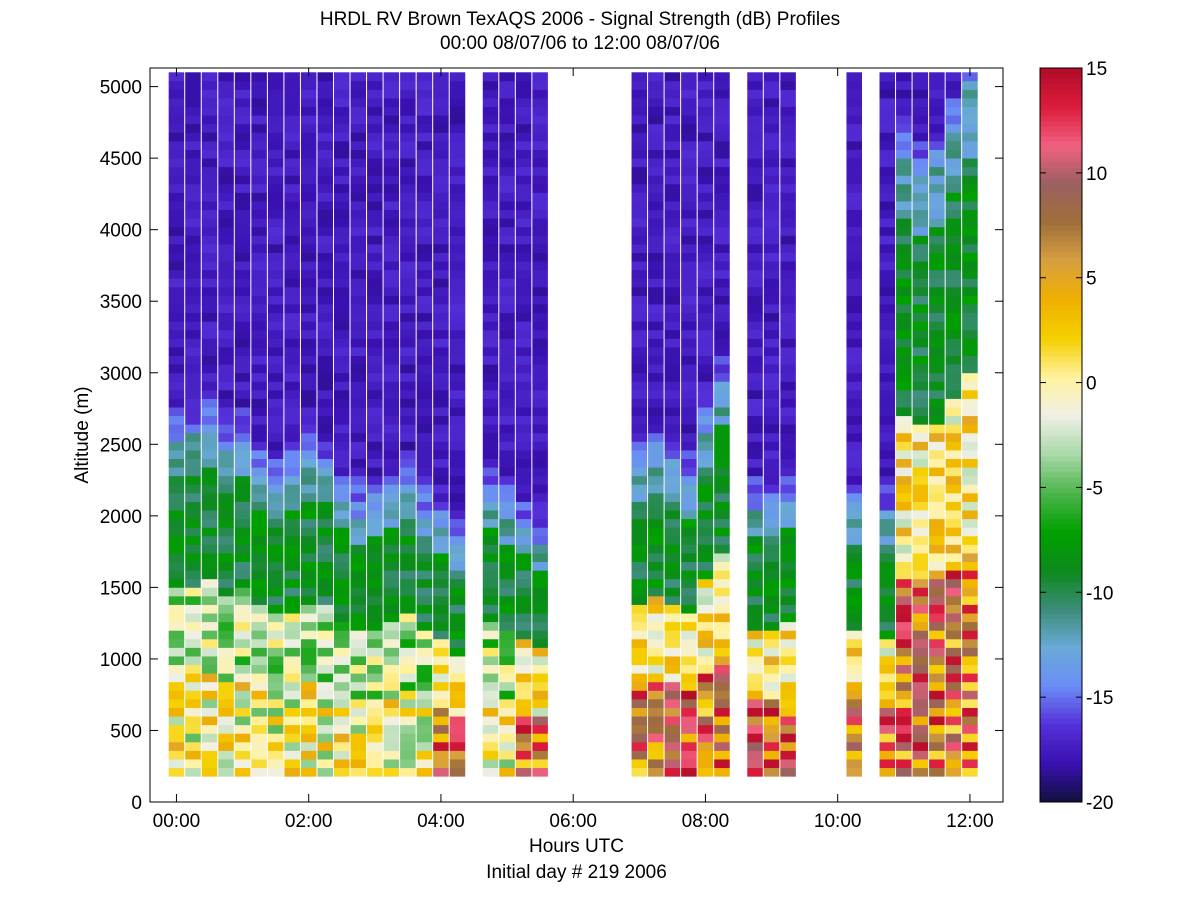  I want to click on x-tick-label: 04:00, so click(441, 821).